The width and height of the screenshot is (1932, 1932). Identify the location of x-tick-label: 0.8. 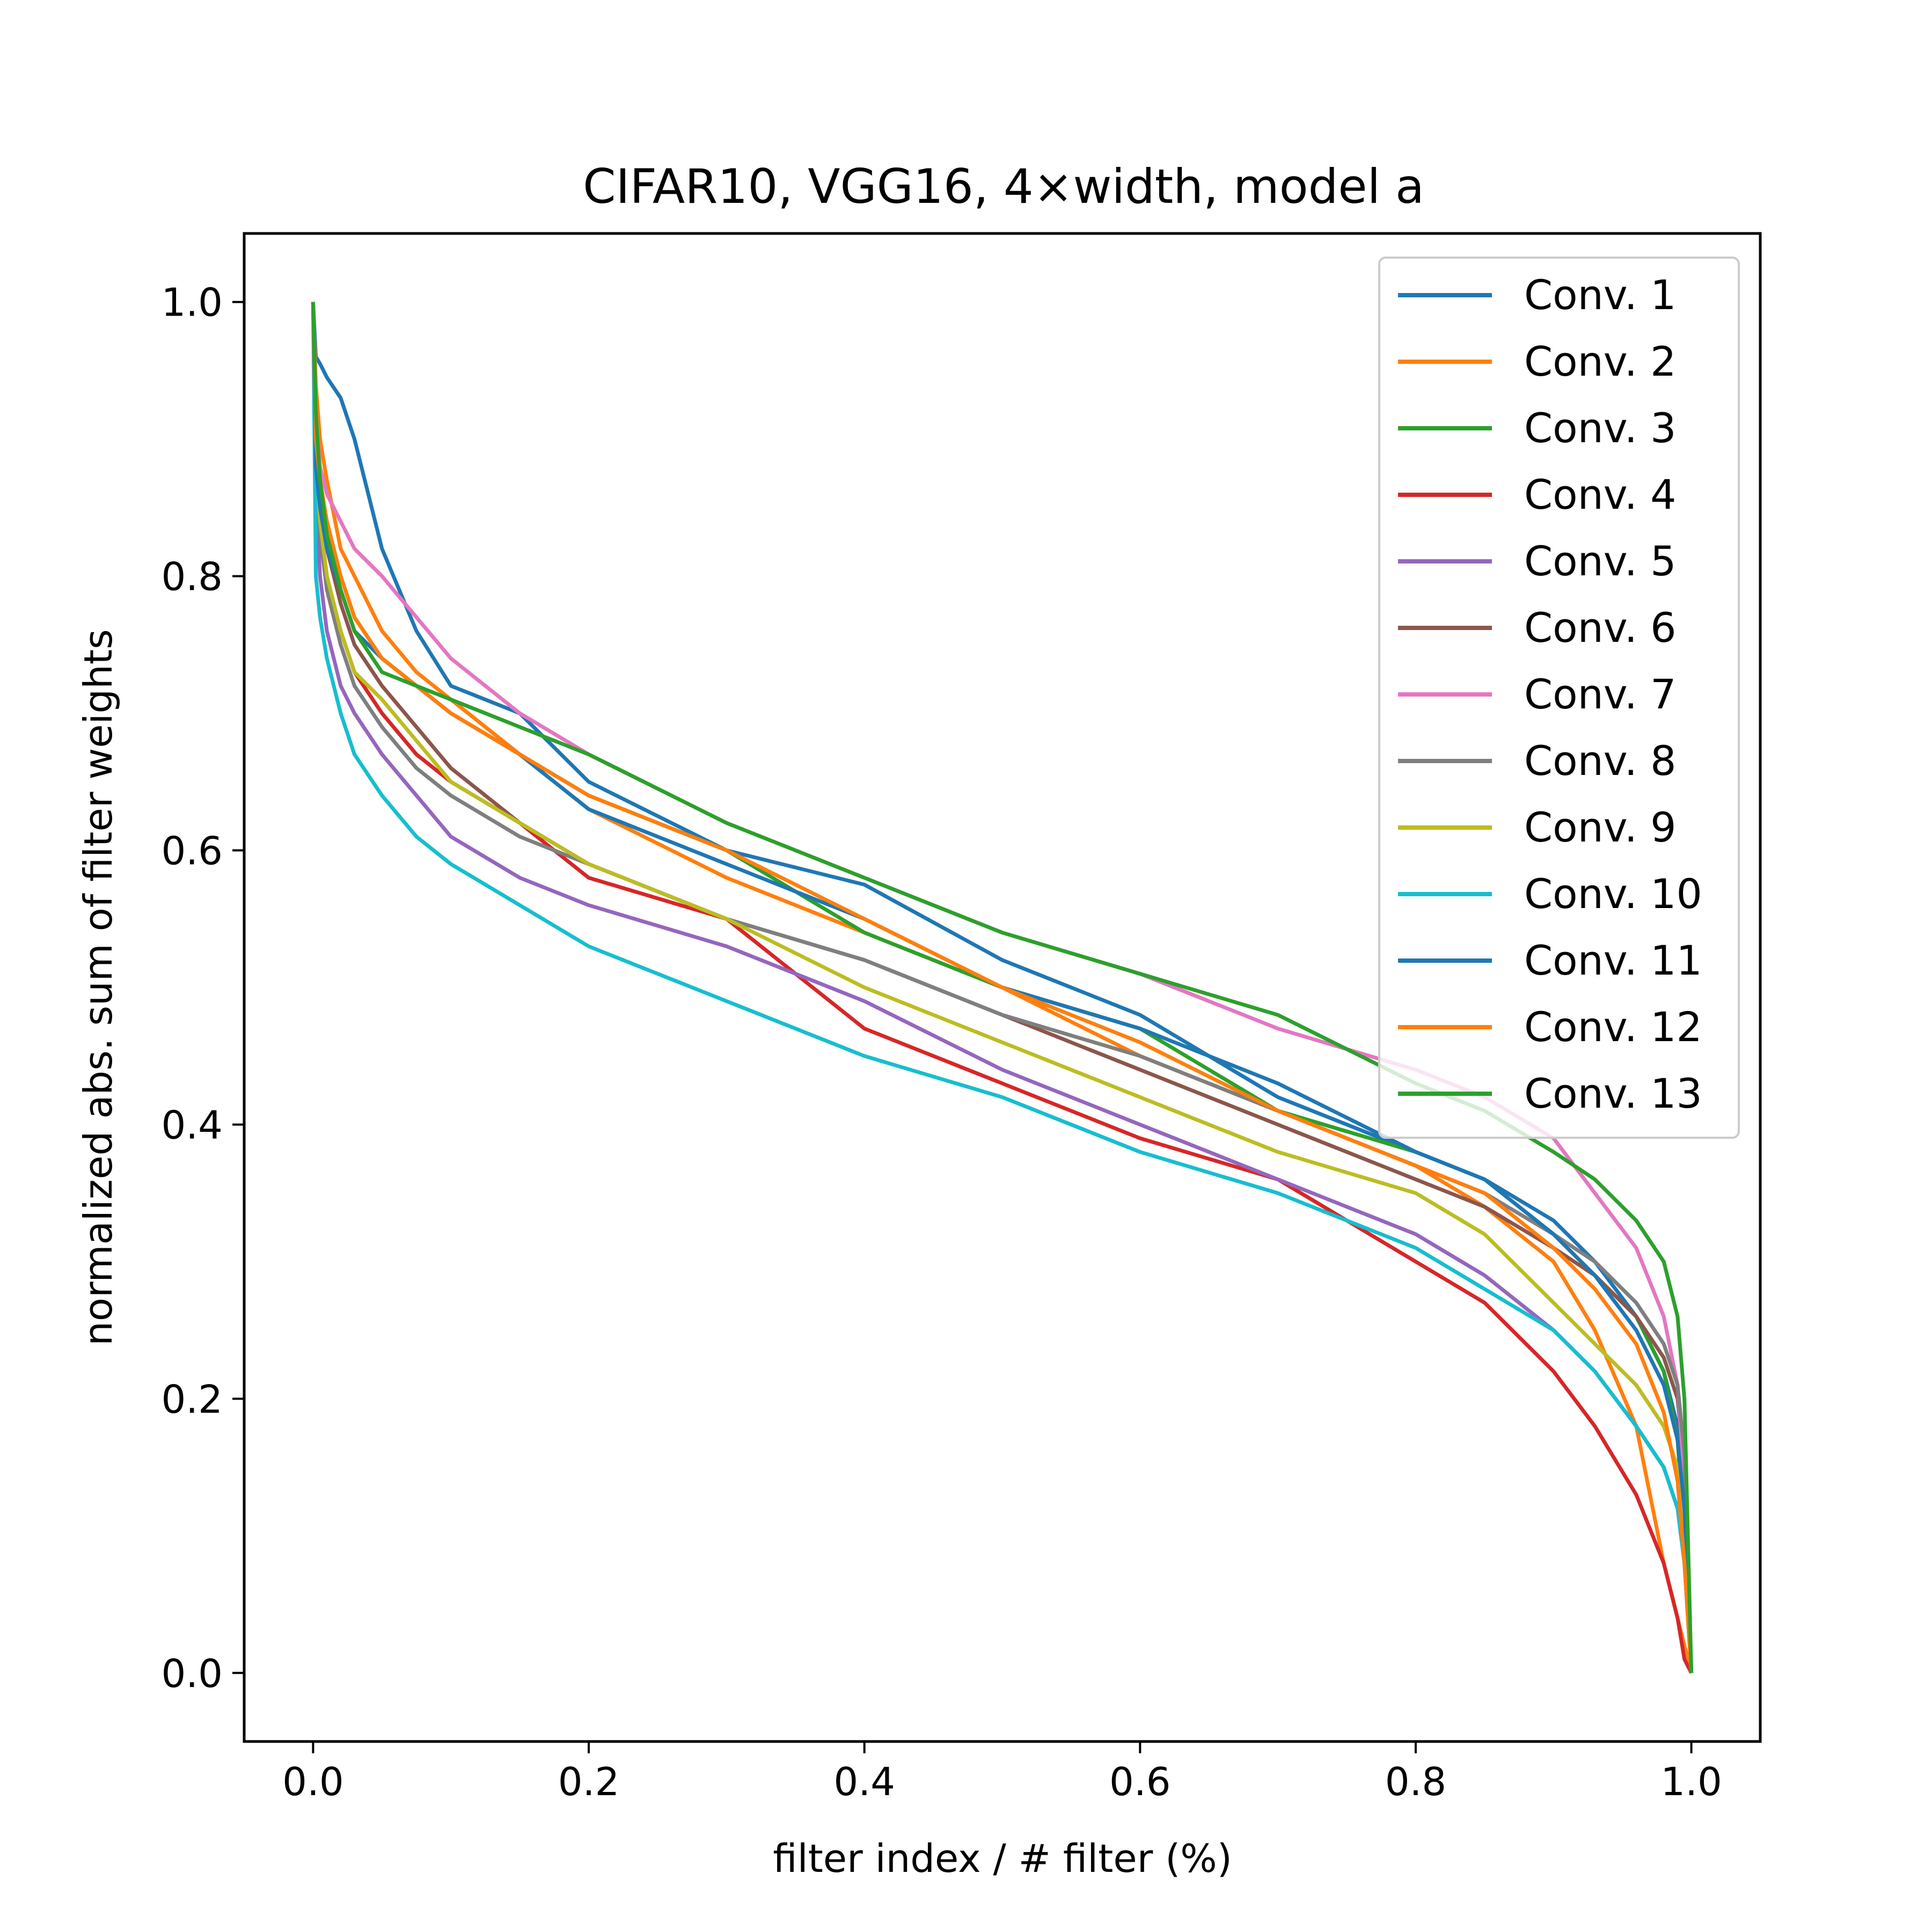
(1416, 1781).